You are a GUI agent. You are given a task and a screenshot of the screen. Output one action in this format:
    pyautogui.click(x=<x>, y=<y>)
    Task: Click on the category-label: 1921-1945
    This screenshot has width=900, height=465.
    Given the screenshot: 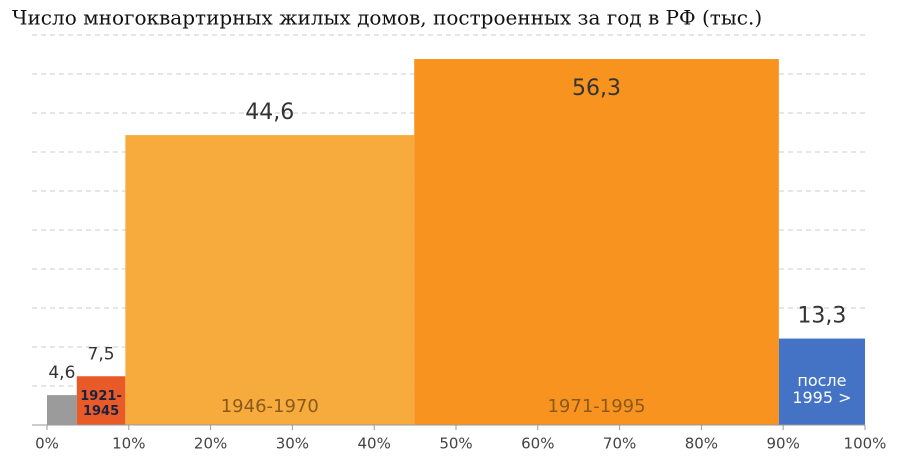 What is the action you would take?
    pyautogui.click(x=101, y=404)
    